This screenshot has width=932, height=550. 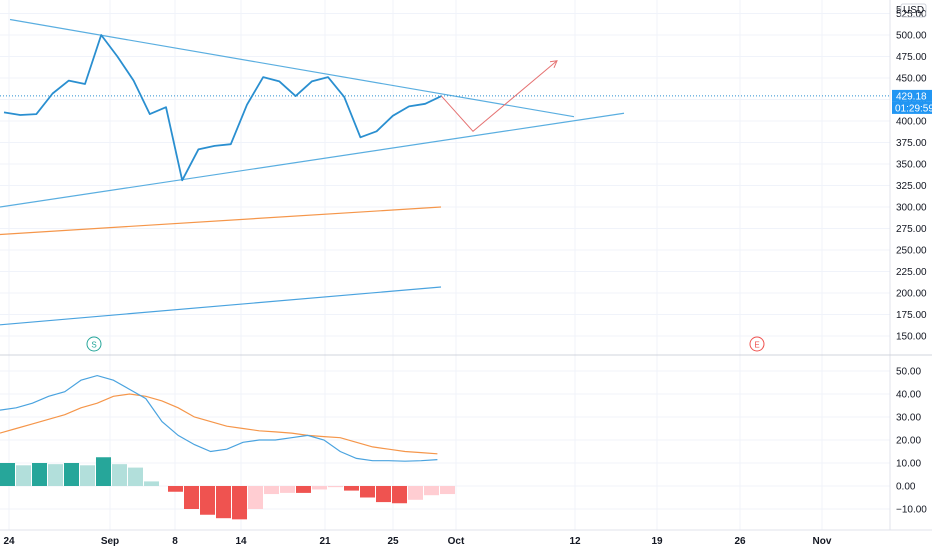 What do you see at coordinates (9, 541) in the screenshot?
I see `x-tick-label: 24` at bounding box center [9, 541].